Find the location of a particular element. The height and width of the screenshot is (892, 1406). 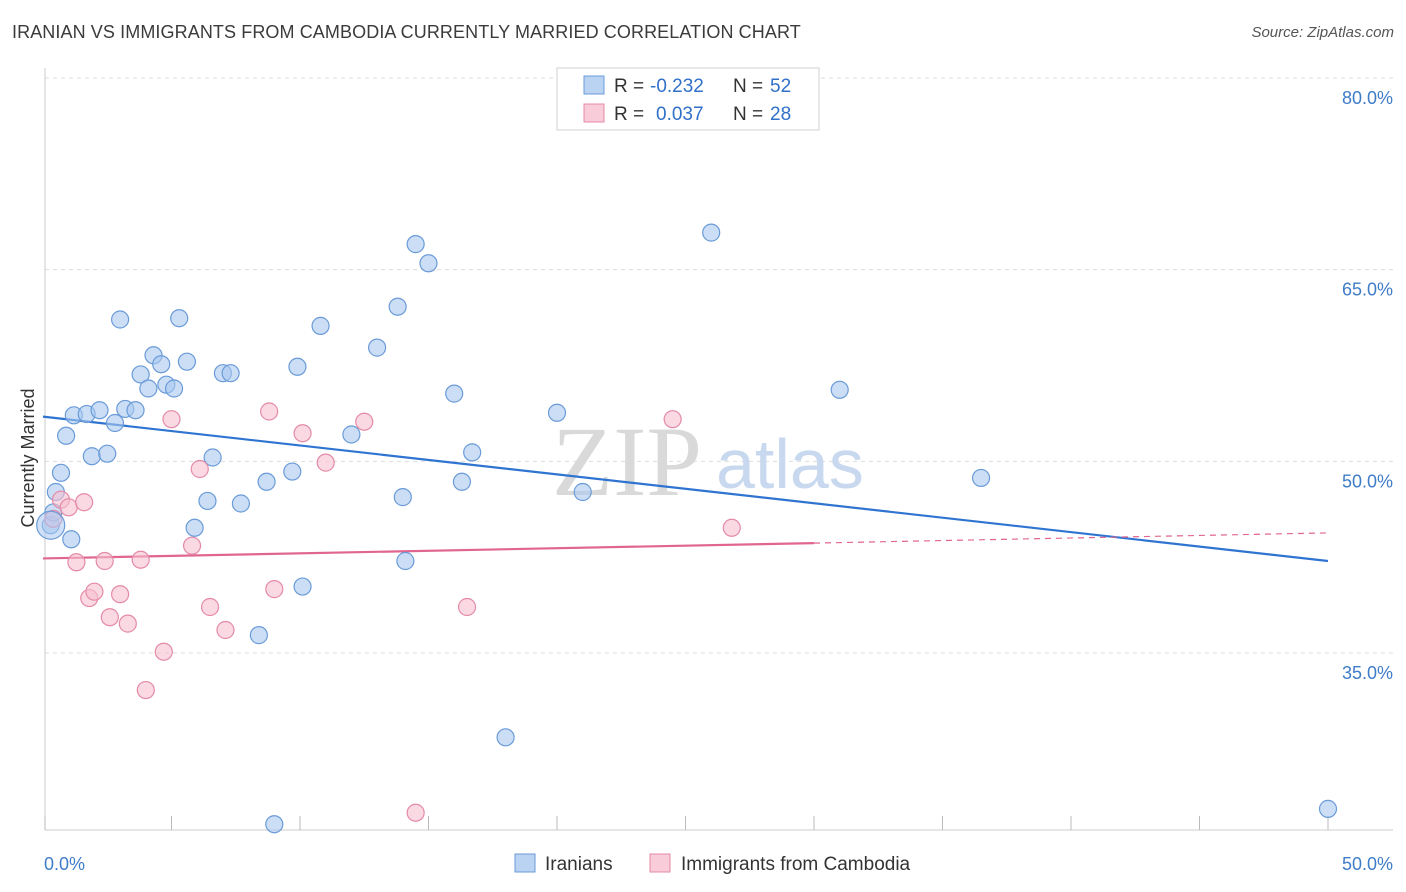

source-credit: Source: ZipAtlas.com is located at coordinates (1322, 32).